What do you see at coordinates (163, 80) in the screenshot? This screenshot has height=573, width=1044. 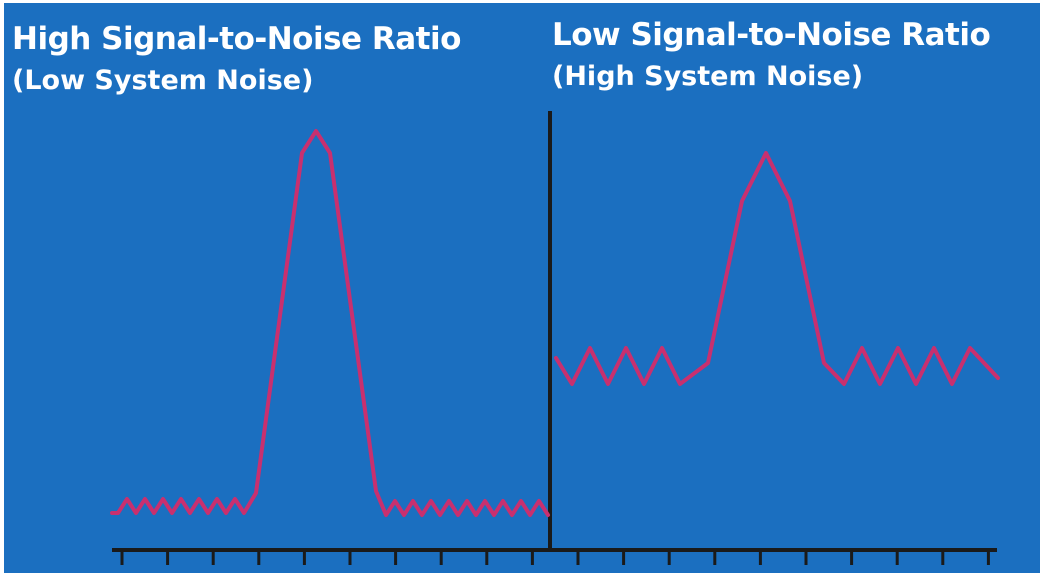 I see `left-panel-subtitle: (Low System Noise)` at bounding box center [163, 80].